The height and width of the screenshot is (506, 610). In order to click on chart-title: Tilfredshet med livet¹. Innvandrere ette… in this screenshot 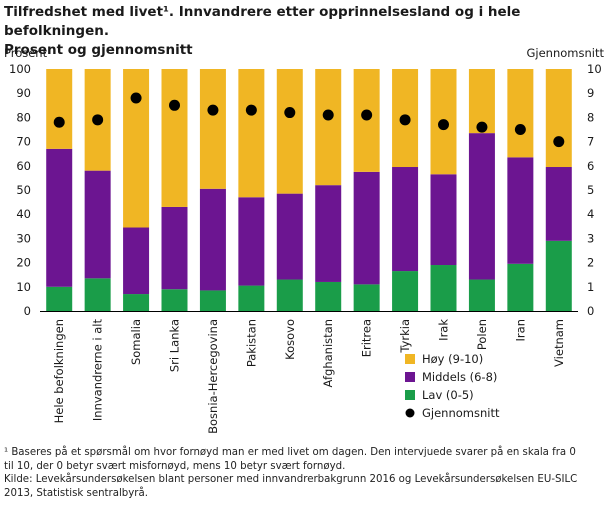, I will do `click(304, 31)`.